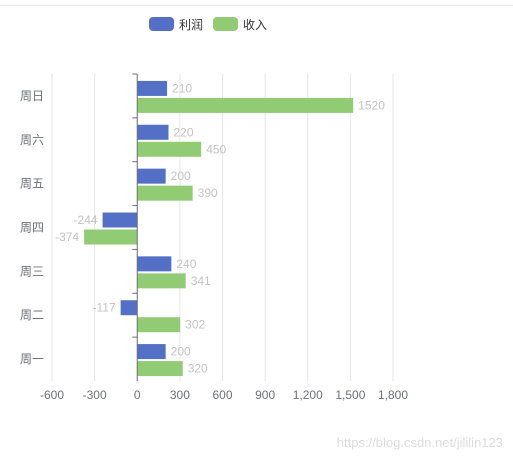  I want to click on y-category-label: 周五, so click(32, 184).